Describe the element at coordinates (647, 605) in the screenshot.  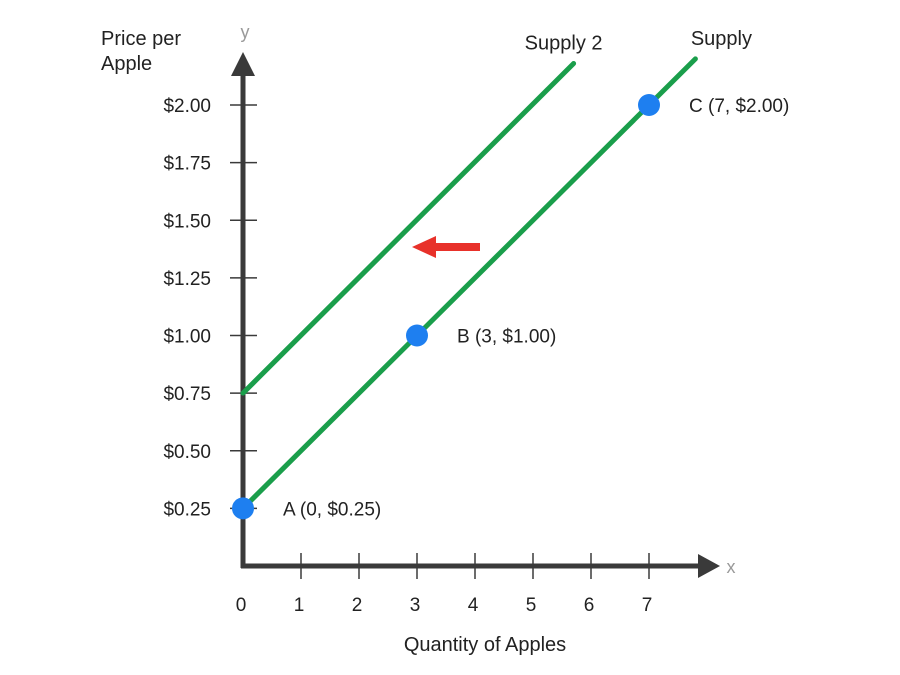
I see `x-tick-label: 7` at that location.